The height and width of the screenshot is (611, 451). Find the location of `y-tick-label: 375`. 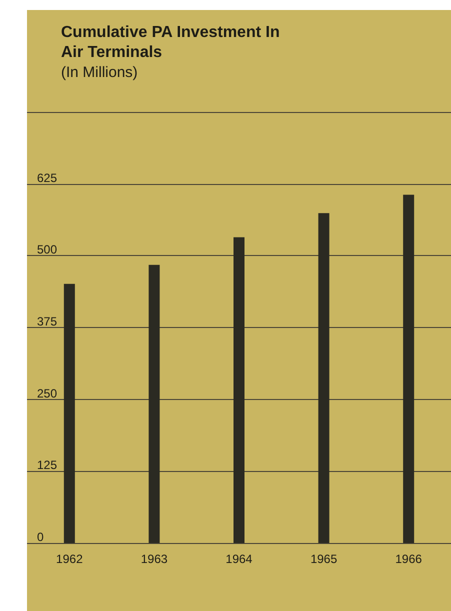

y-tick-label: 375 is located at coordinates (47, 321).